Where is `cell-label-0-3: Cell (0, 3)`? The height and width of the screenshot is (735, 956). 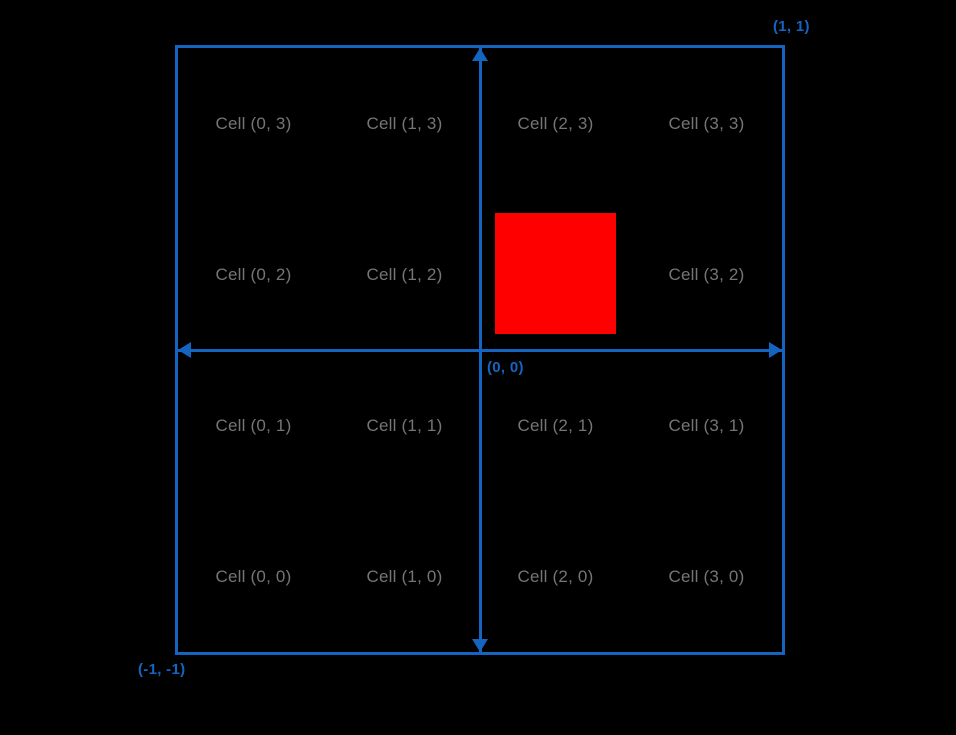
cell-label-0-3: Cell (0, 3) is located at coordinates (253, 123).